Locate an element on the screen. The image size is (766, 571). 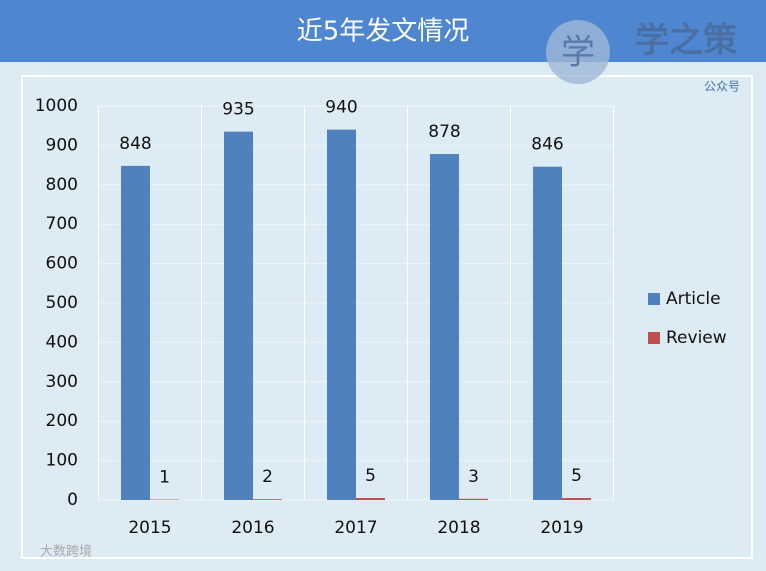
data-label: 940 is located at coordinates (341, 108).